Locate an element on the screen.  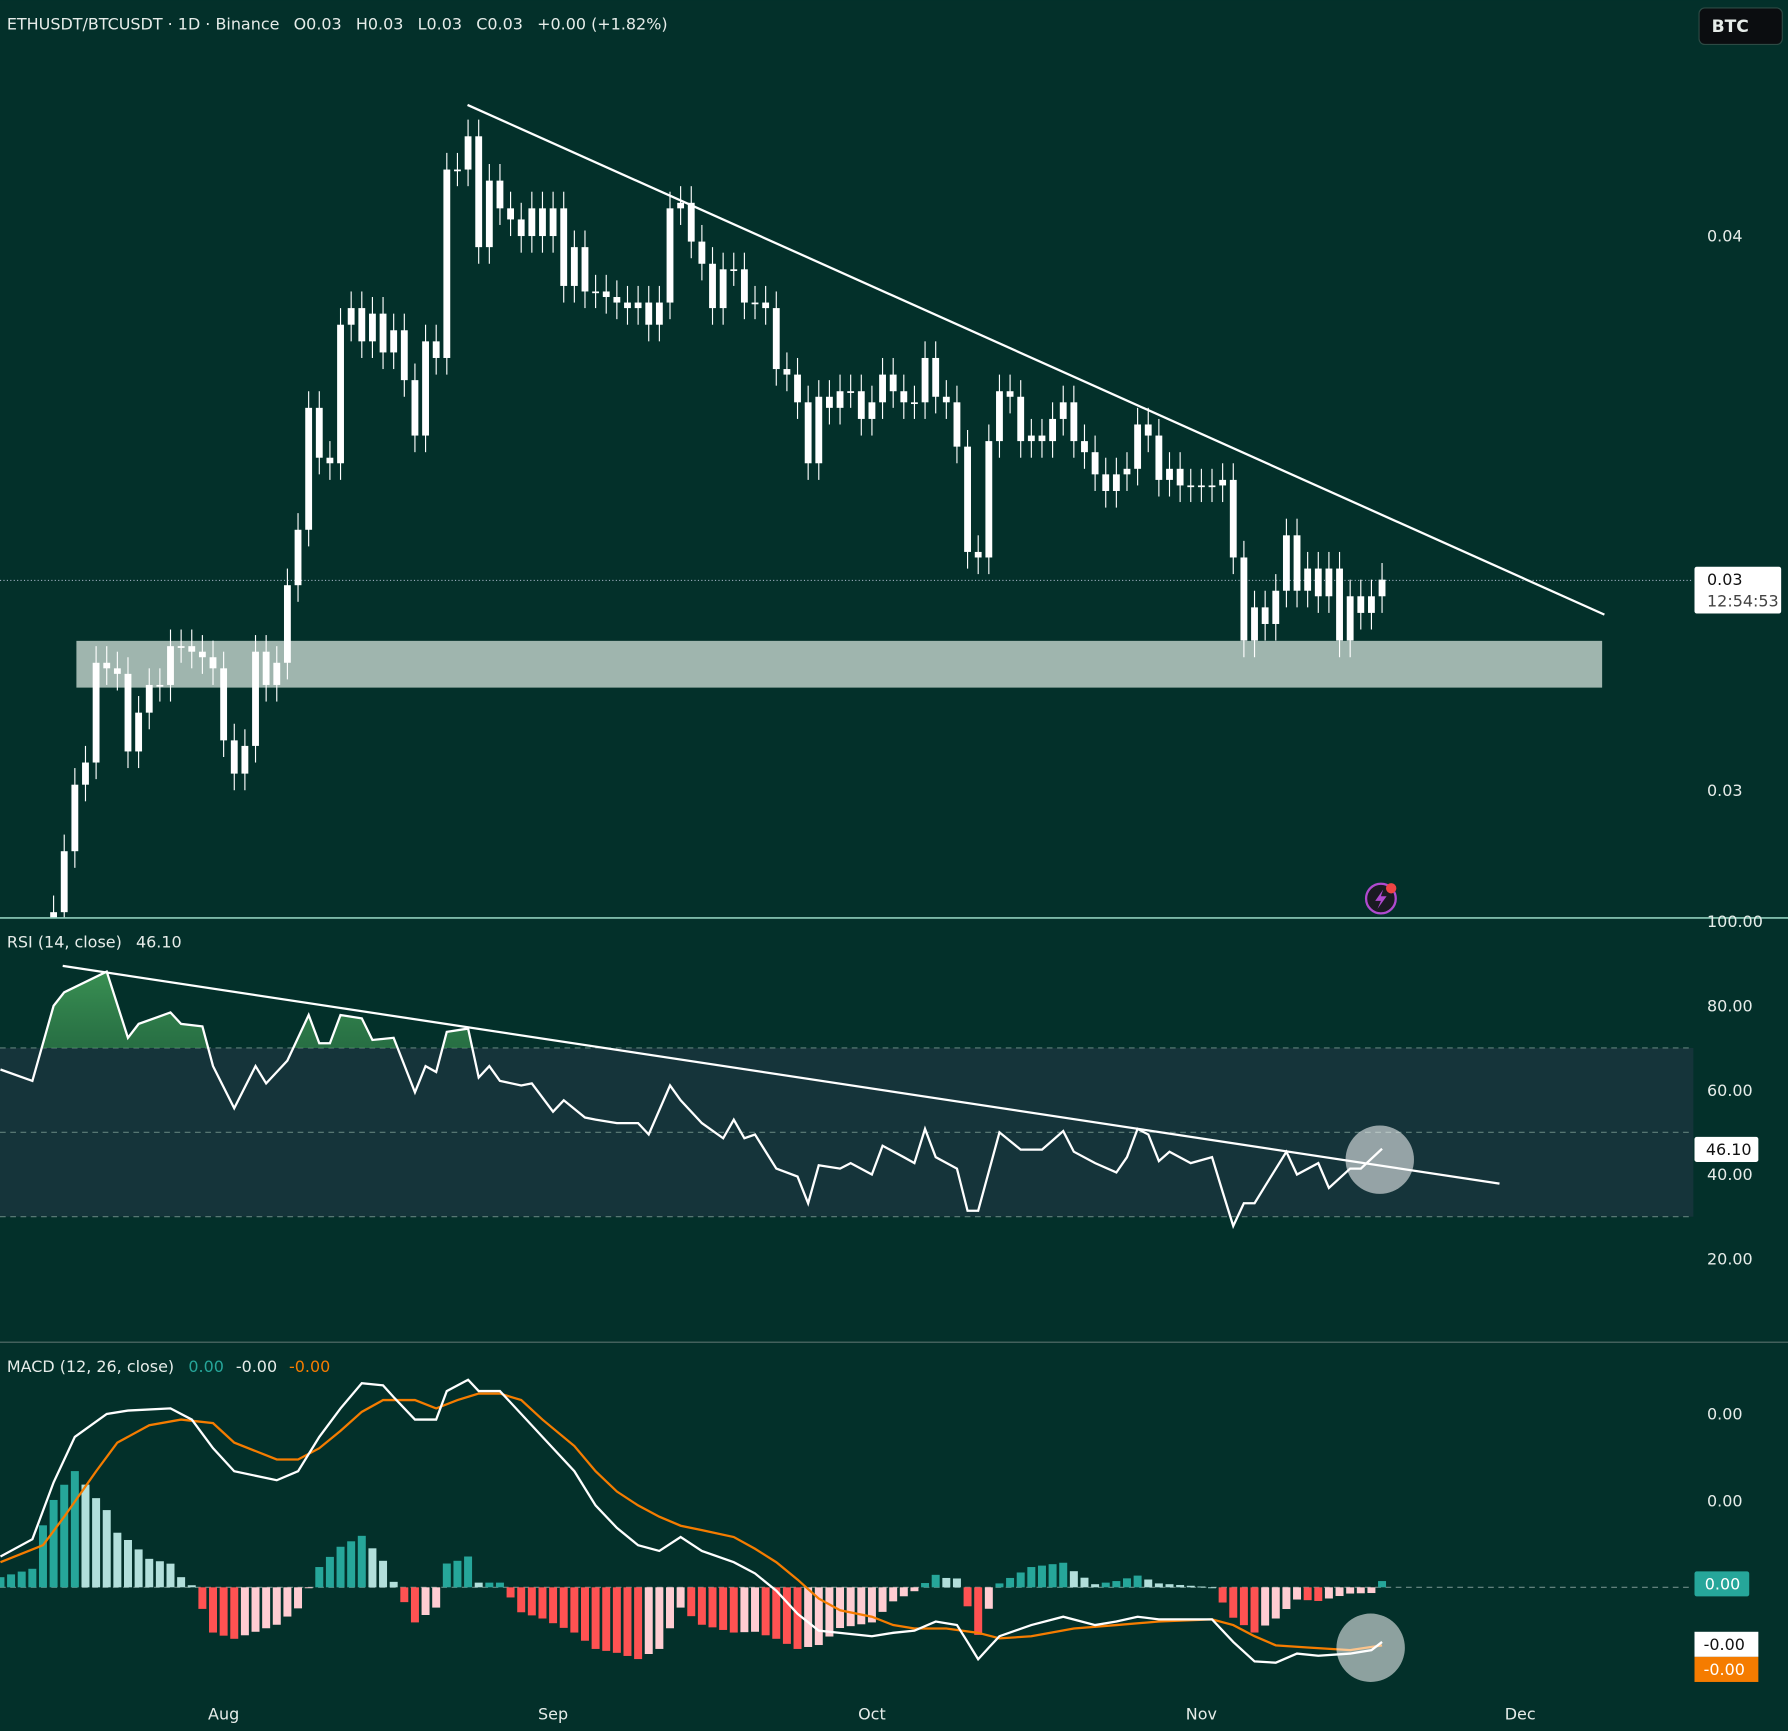
rsi-line is located at coordinates (691, 1099).